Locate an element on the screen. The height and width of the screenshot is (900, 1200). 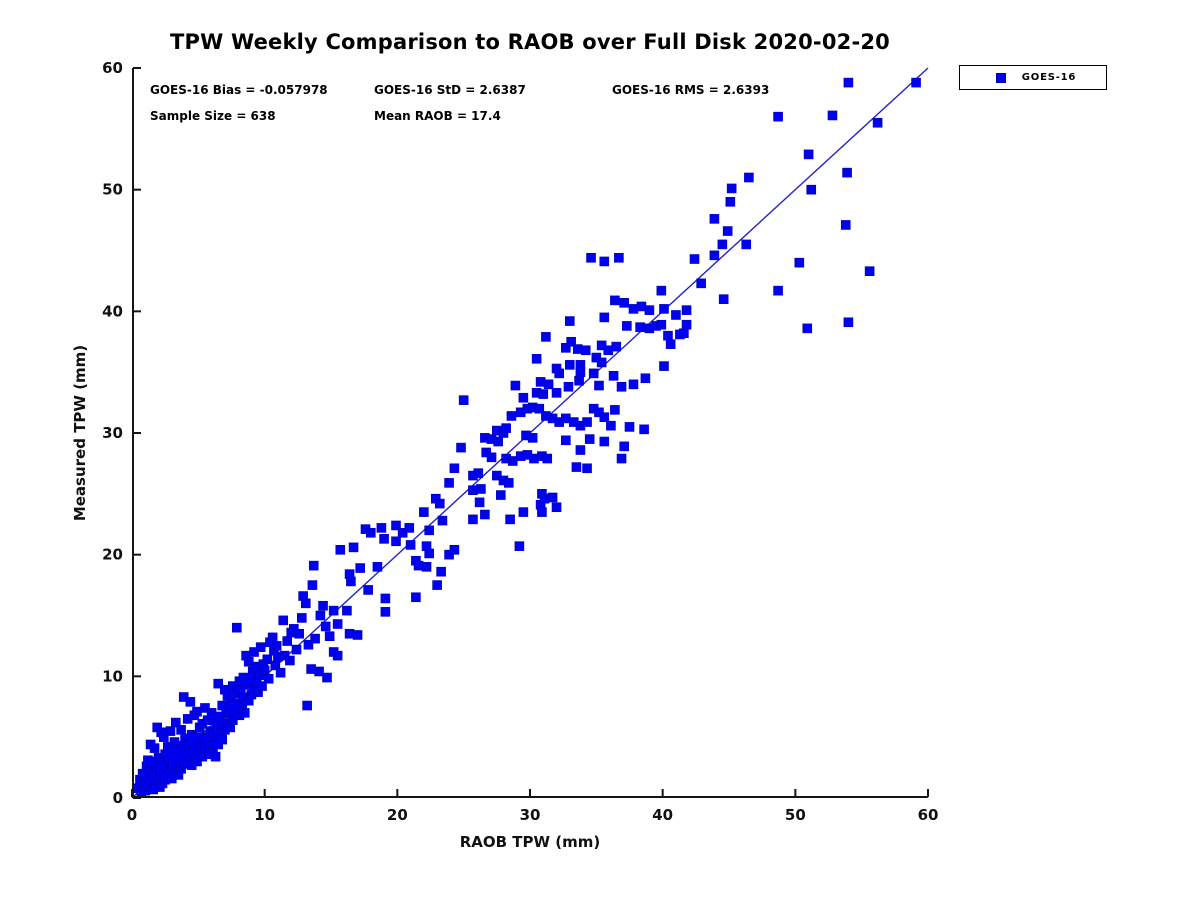
stat-sample-size: Sample Size = 638 is located at coordinates (213, 116).